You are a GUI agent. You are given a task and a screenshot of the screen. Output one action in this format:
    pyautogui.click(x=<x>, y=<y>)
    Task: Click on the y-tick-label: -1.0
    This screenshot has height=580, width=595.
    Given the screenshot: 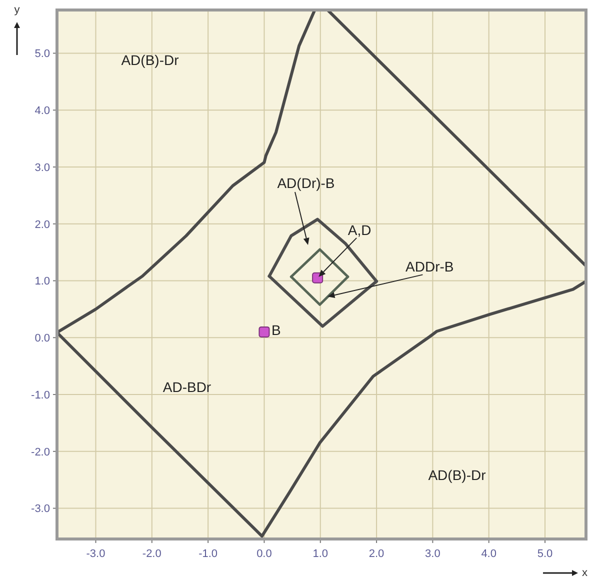 What is the action you would take?
    pyautogui.click(x=40, y=395)
    